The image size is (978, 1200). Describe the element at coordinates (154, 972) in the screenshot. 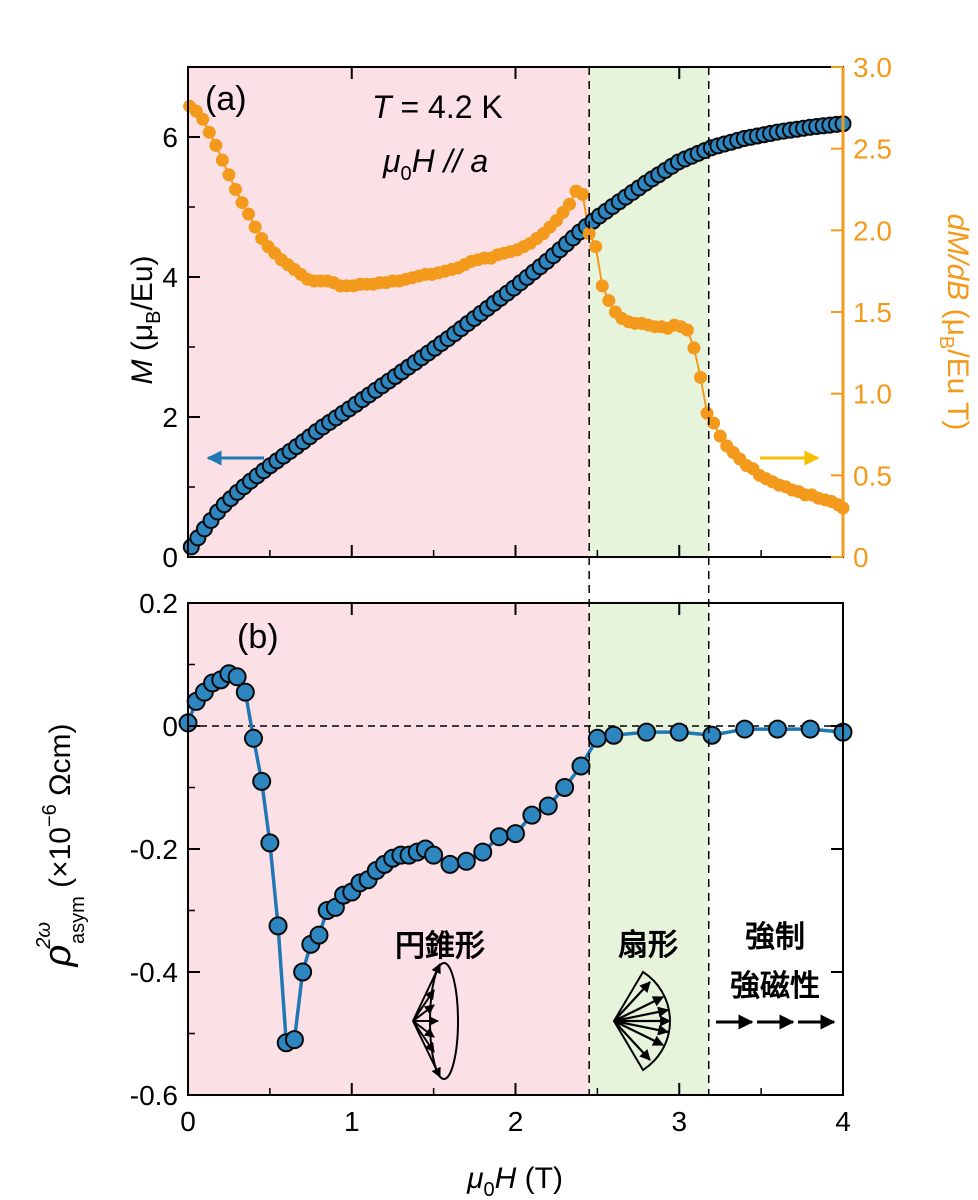

I see `left-tick-label-b: -0.4` at that location.